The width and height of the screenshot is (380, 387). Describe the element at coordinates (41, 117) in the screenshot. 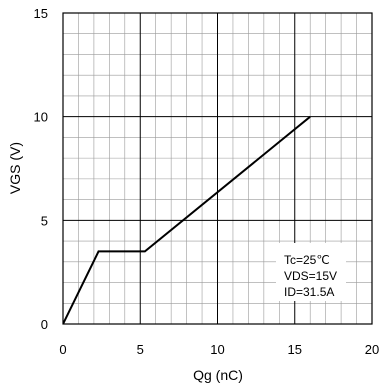

I see `y-tick-label: 10` at that location.